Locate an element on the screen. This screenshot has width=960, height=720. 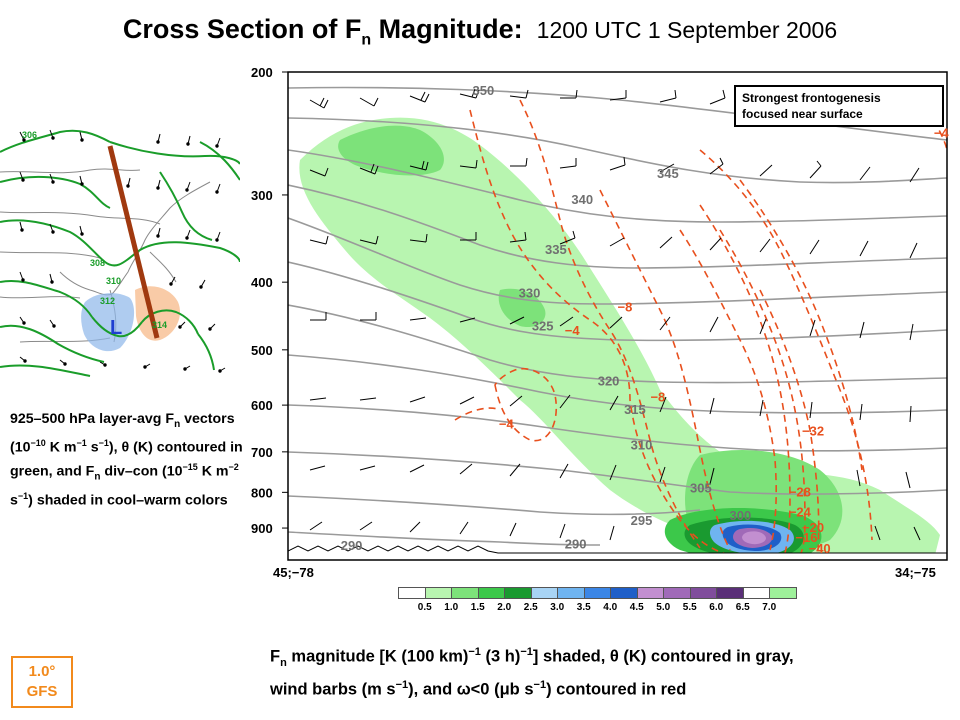
terrain is located at coordinates (617, 552).